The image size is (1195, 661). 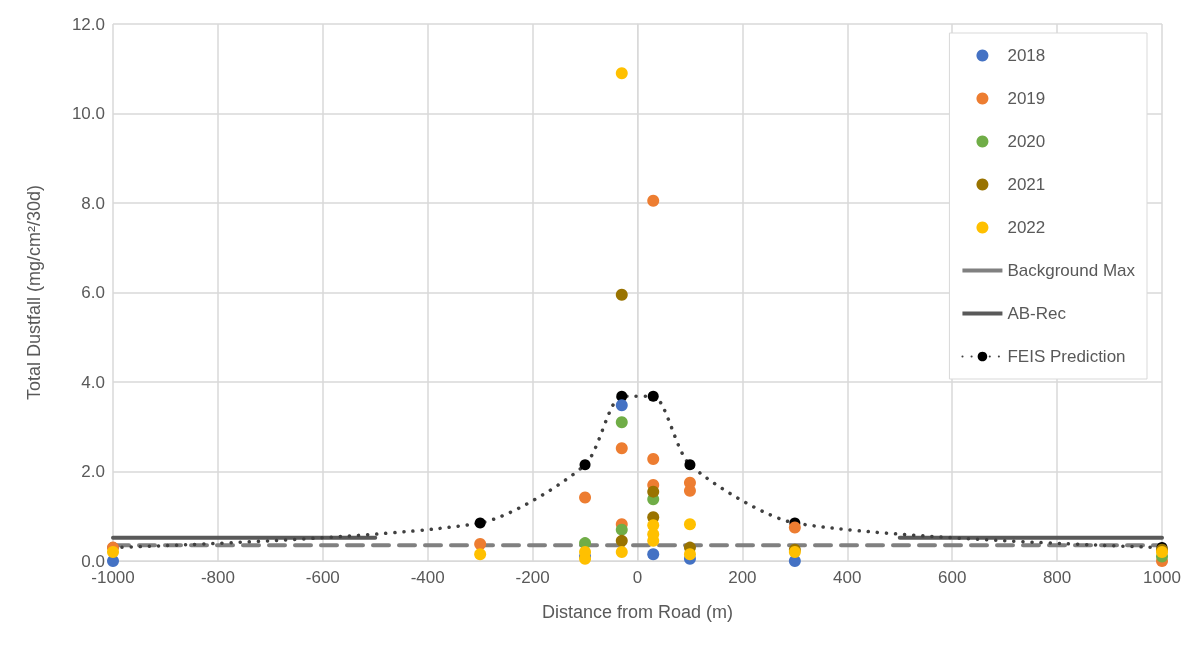 What do you see at coordinates (427, 577) in the screenshot?
I see `x-tick-label: -400` at bounding box center [427, 577].